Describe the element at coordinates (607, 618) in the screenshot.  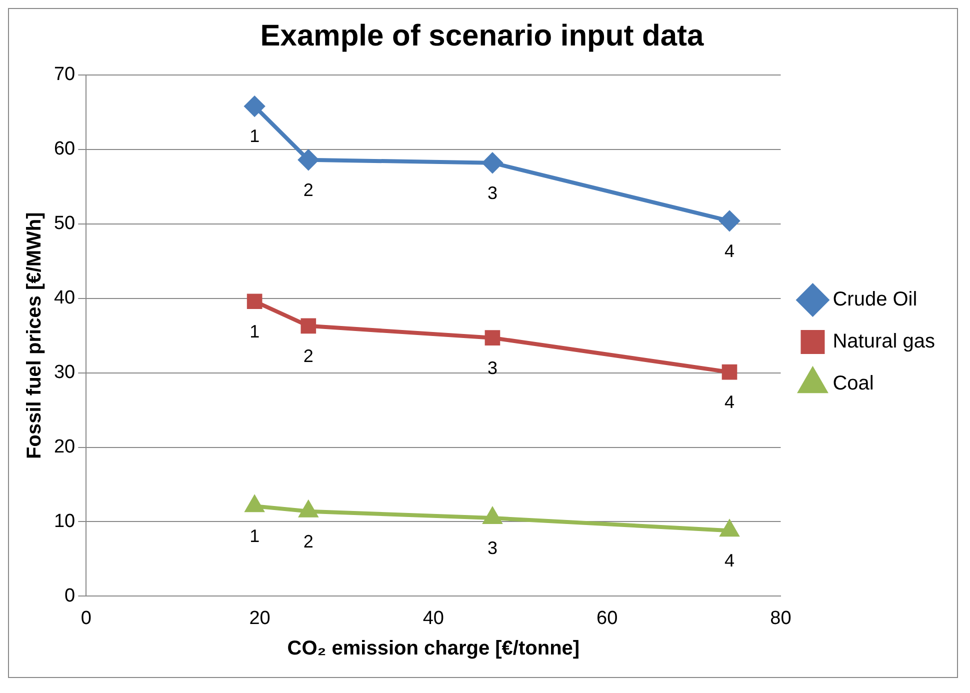
I see `x-tick-label: 60` at that location.